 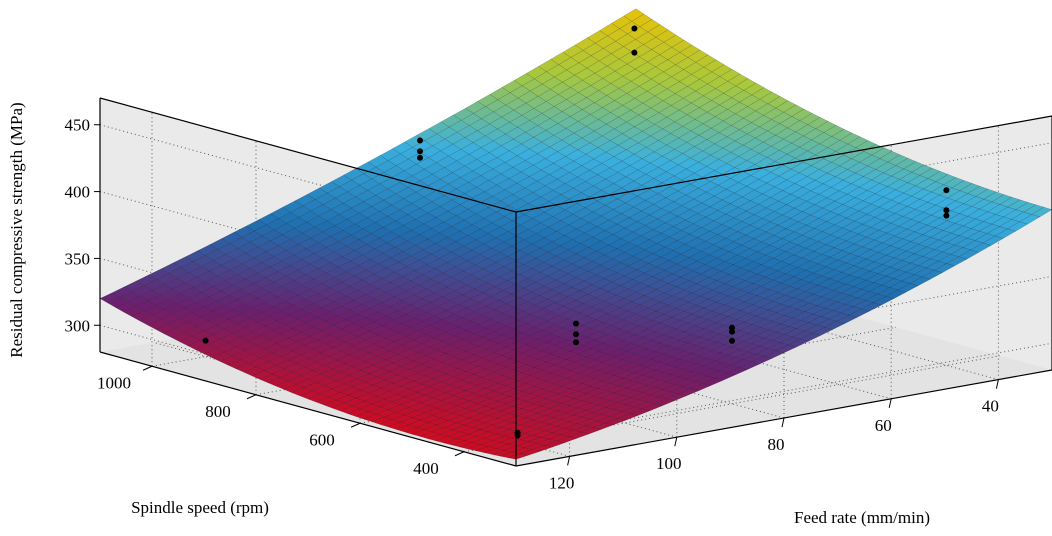 What do you see at coordinates (862, 517) in the screenshot?
I see `x-axis-title: Feed rate (mm/min)` at bounding box center [862, 517].